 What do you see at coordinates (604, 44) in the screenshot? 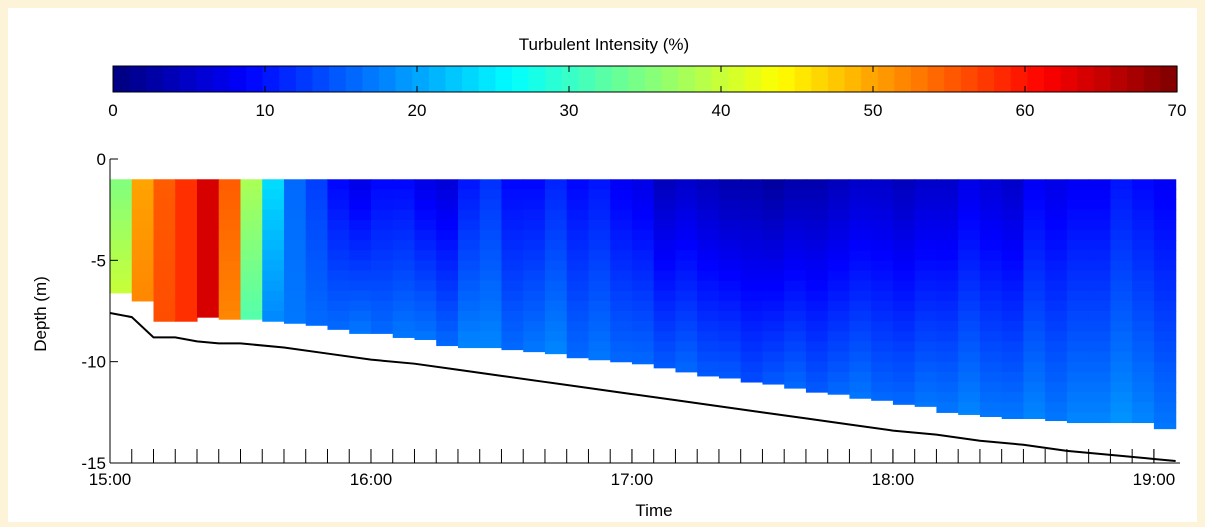
I see `colorbar-label: Turbulent Intensity (%)` at bounding box center [604, 44].